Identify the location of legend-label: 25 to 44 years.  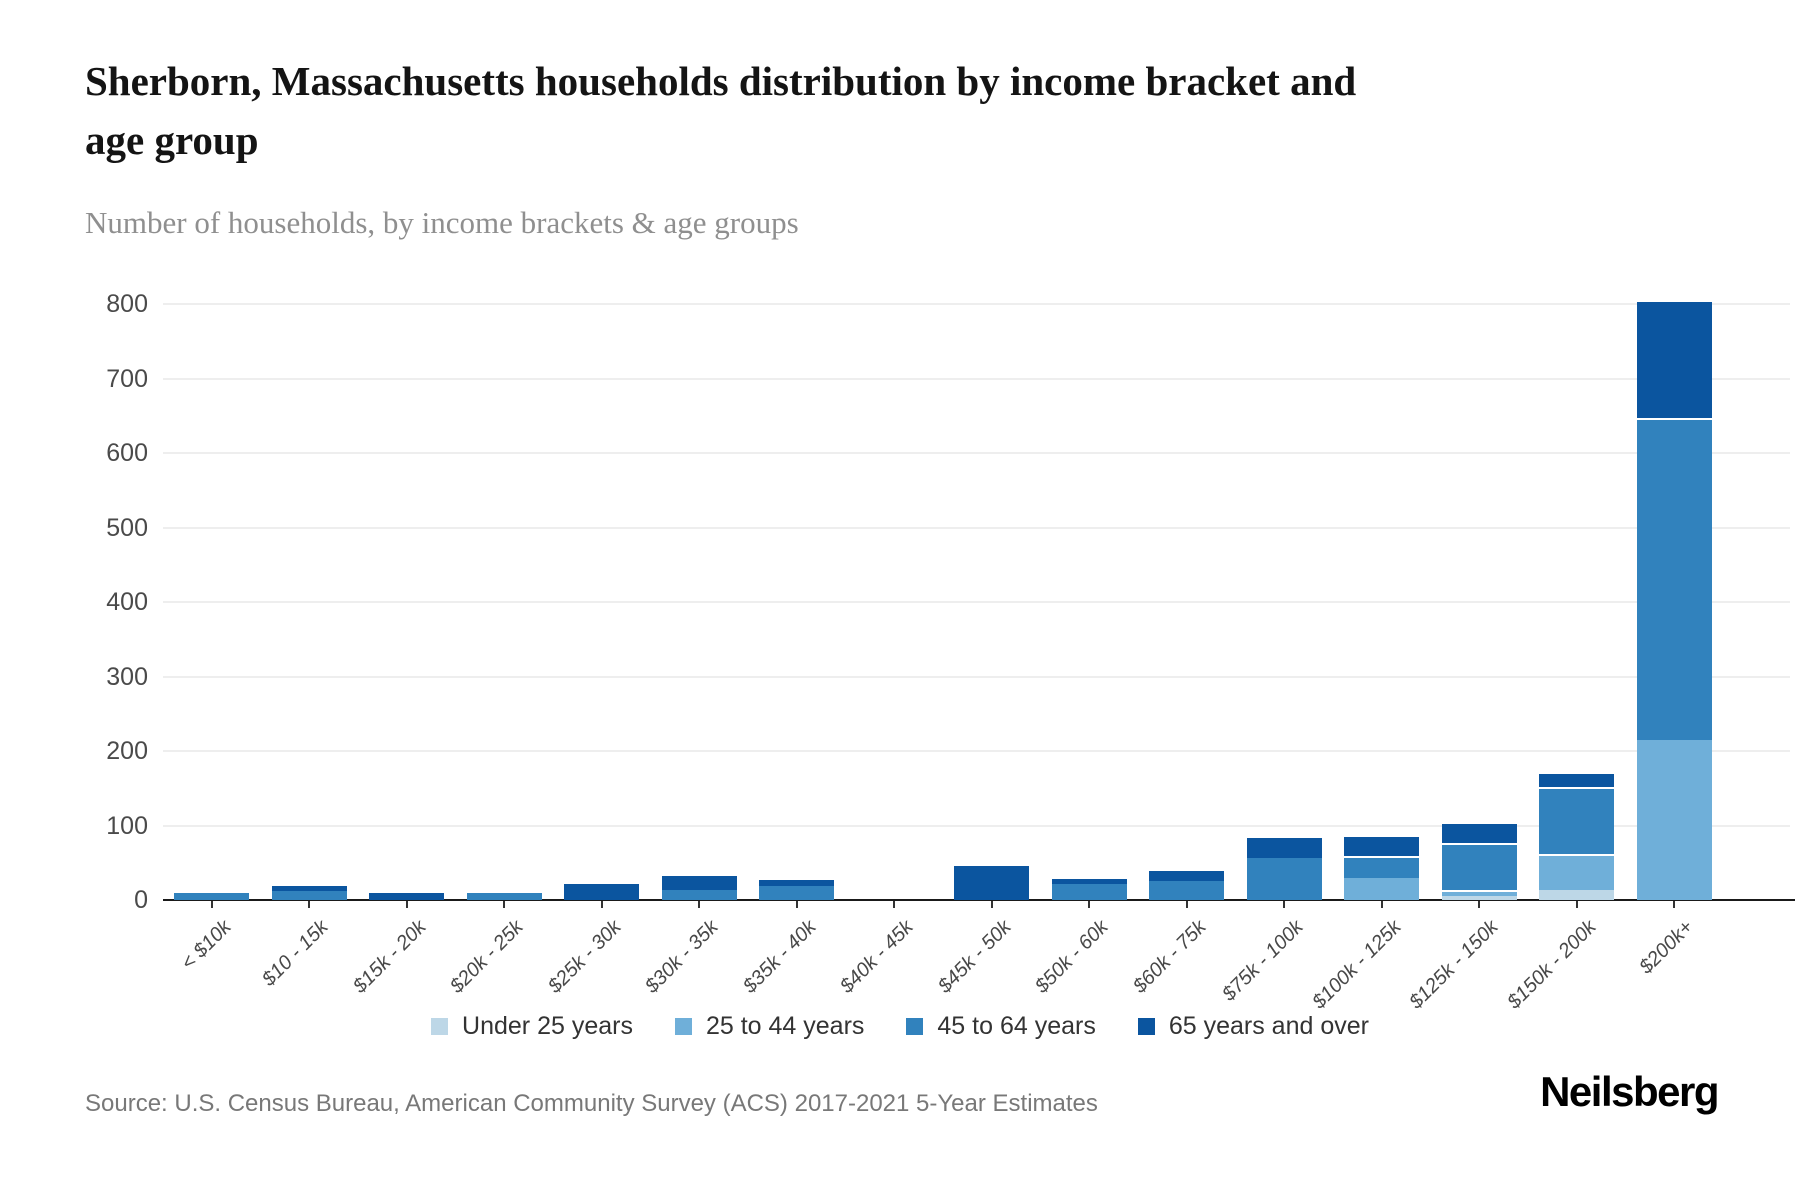
(785, 1026).